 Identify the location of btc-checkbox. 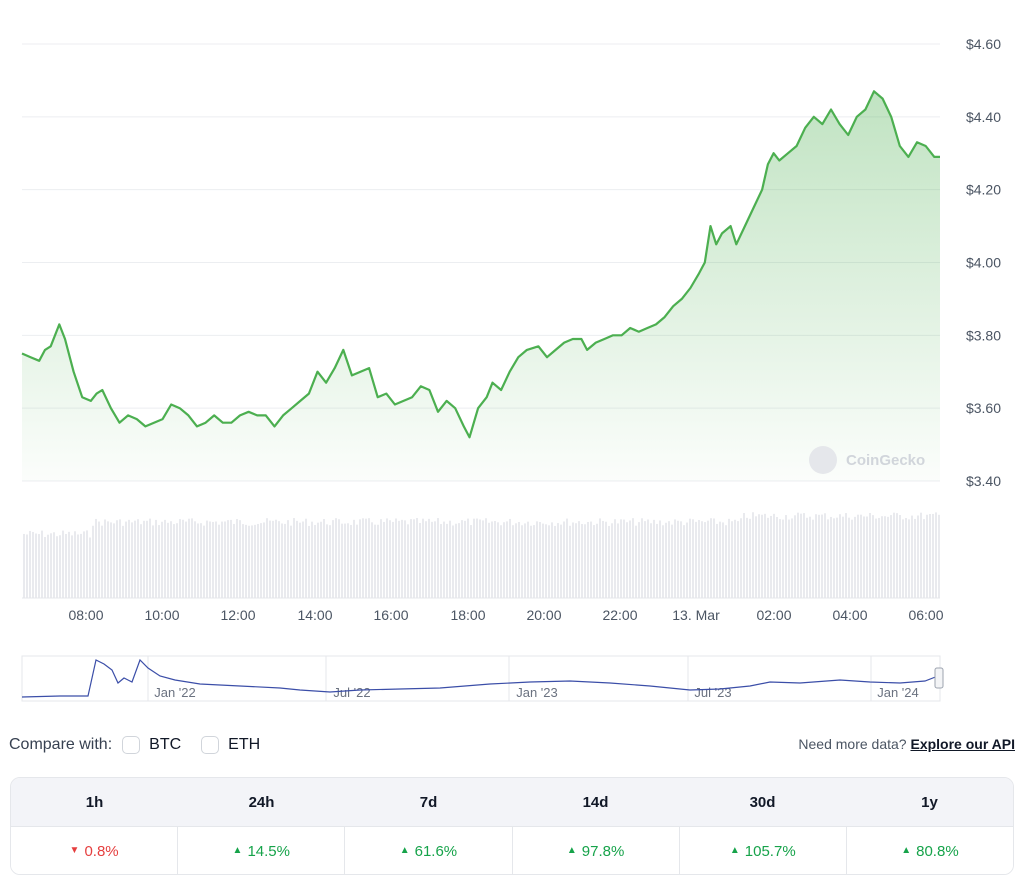
(131, 745).